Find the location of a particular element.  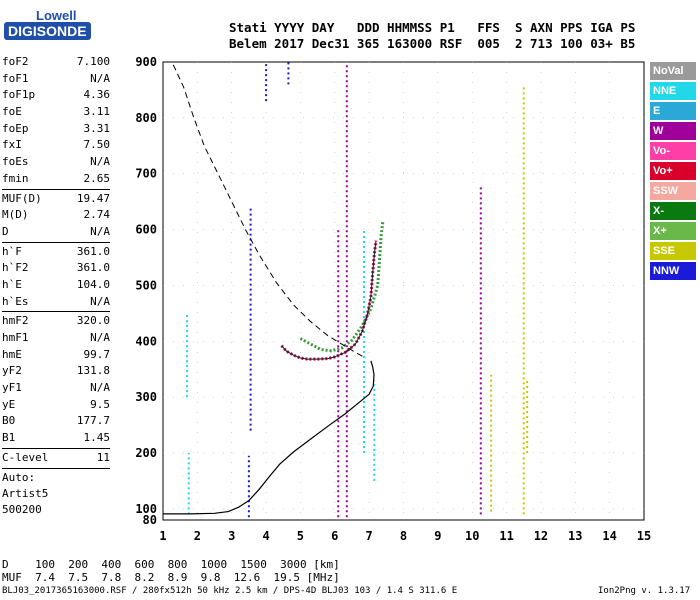

param-label: B0 is located at coordinates (9, 421).